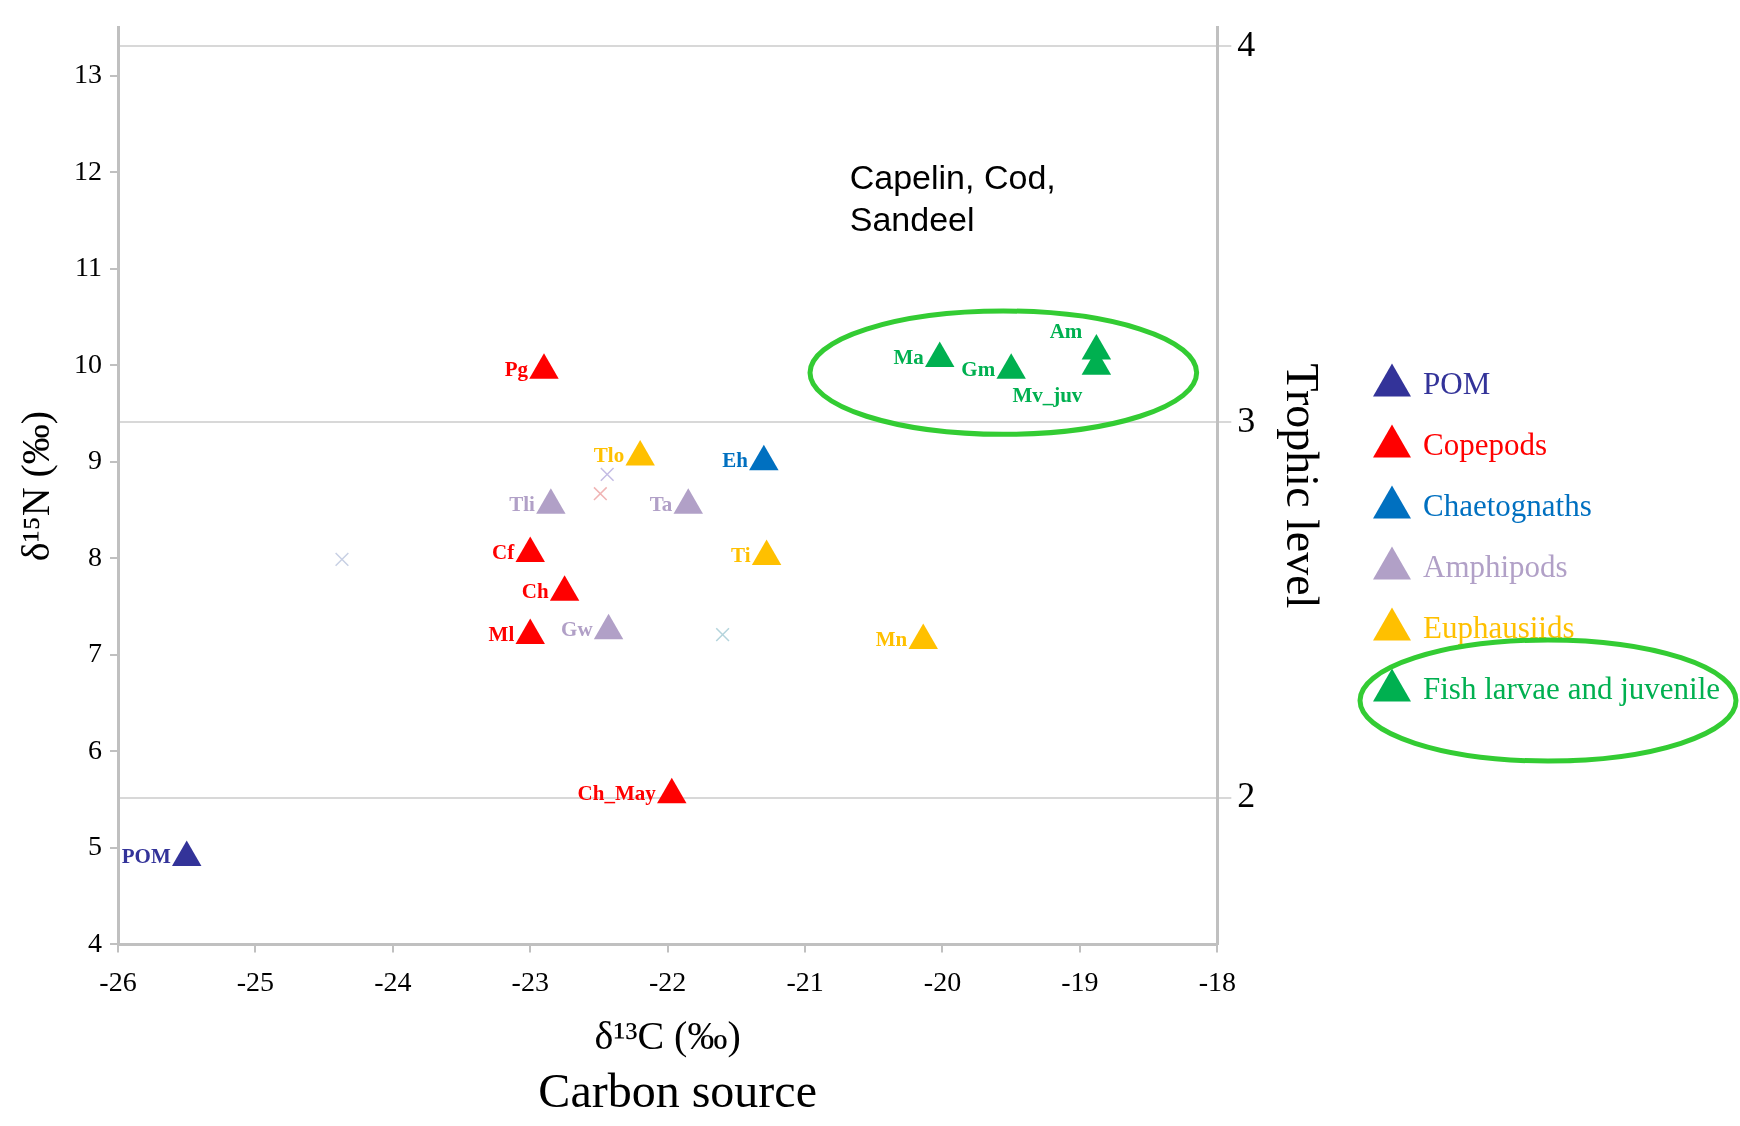 This screenshot has width=1740, height=1126. What do you see at coordinates (942, 981) in the screenshot?
I see `x-tick-label: -20` at bounding box center [942, 981].